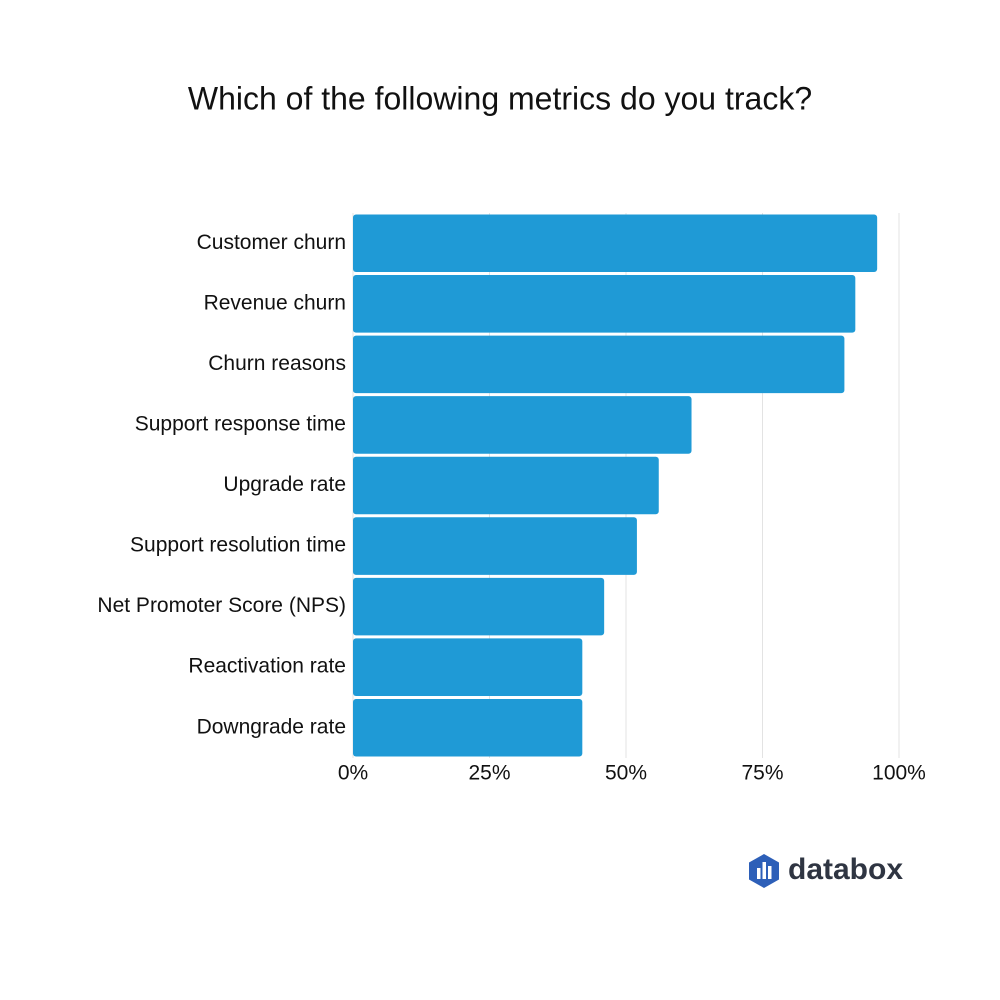  What do you see at coordinates (899, 773) in the screenshot?
I see `x-tick-label: 100%` at bounding box center [899, 773].